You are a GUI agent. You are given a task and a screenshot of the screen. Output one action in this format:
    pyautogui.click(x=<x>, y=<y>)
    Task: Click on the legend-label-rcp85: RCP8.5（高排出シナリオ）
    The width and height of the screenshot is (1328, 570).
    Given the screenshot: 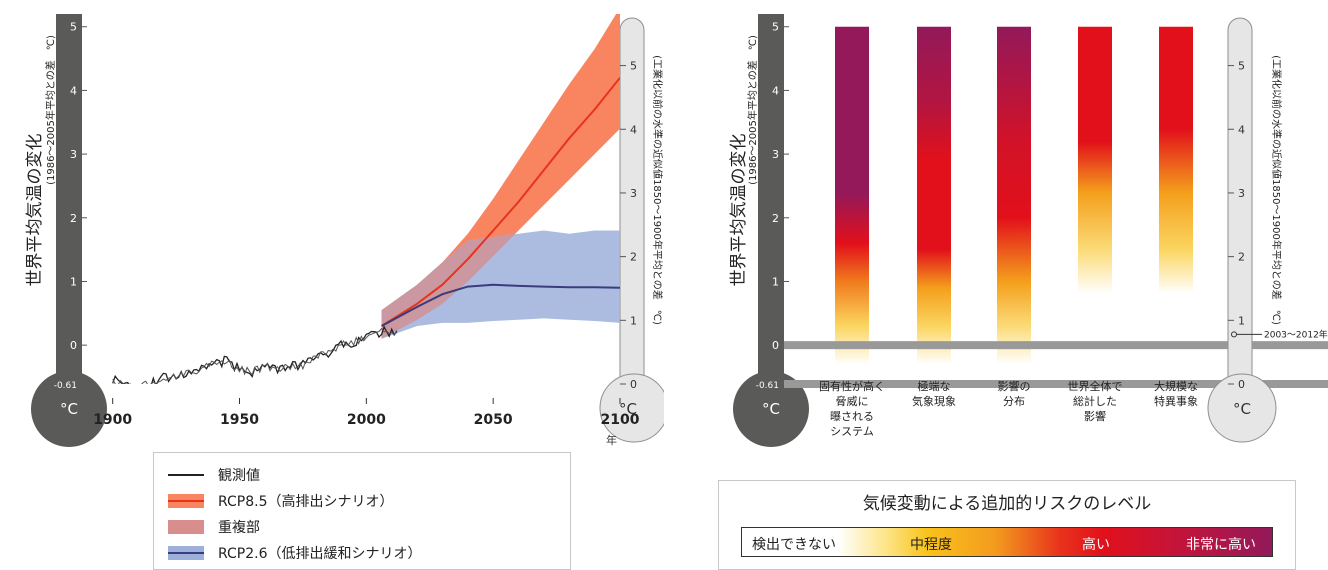 What is the action you would take?
    pyautogui.click(x=306, y=502)
    